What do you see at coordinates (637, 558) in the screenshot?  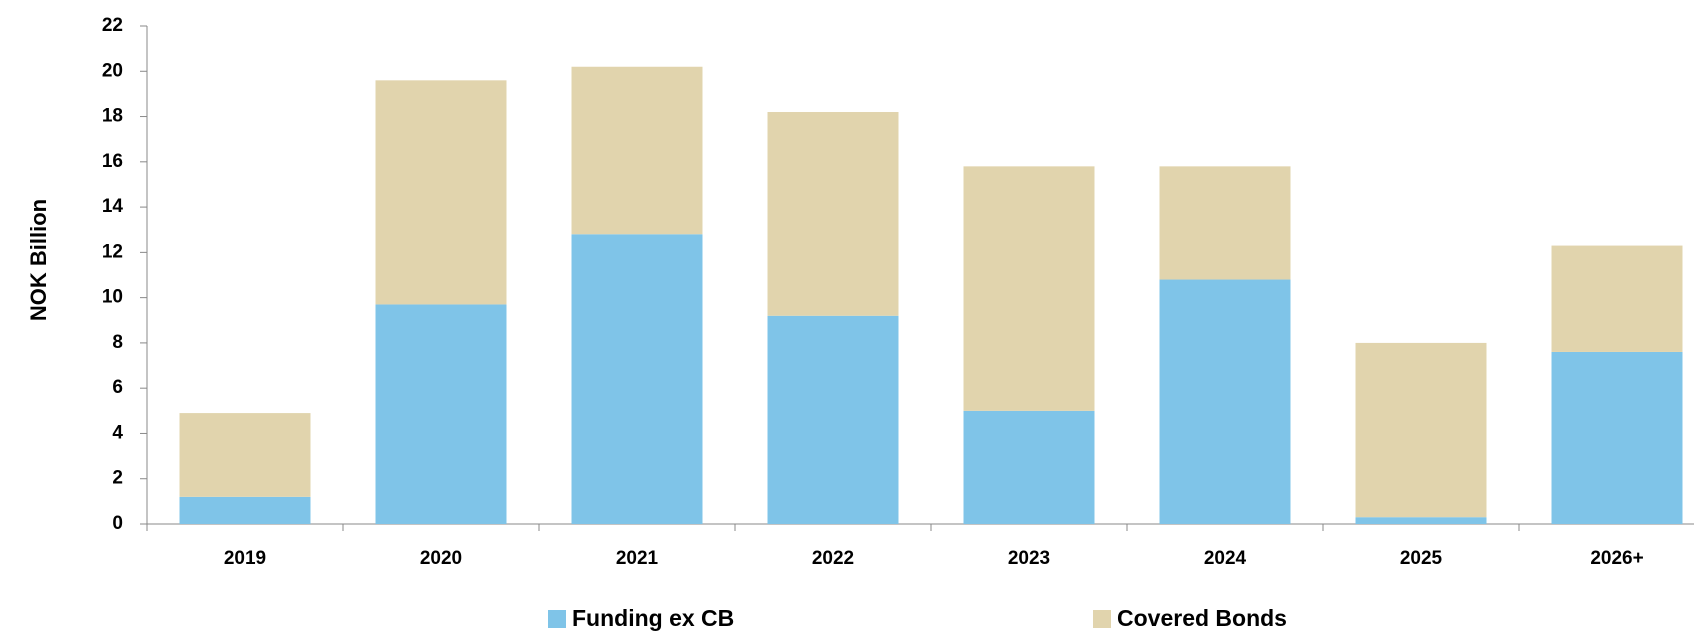 I see `x-tick-label: 2021` at bounding box center [637, 558].